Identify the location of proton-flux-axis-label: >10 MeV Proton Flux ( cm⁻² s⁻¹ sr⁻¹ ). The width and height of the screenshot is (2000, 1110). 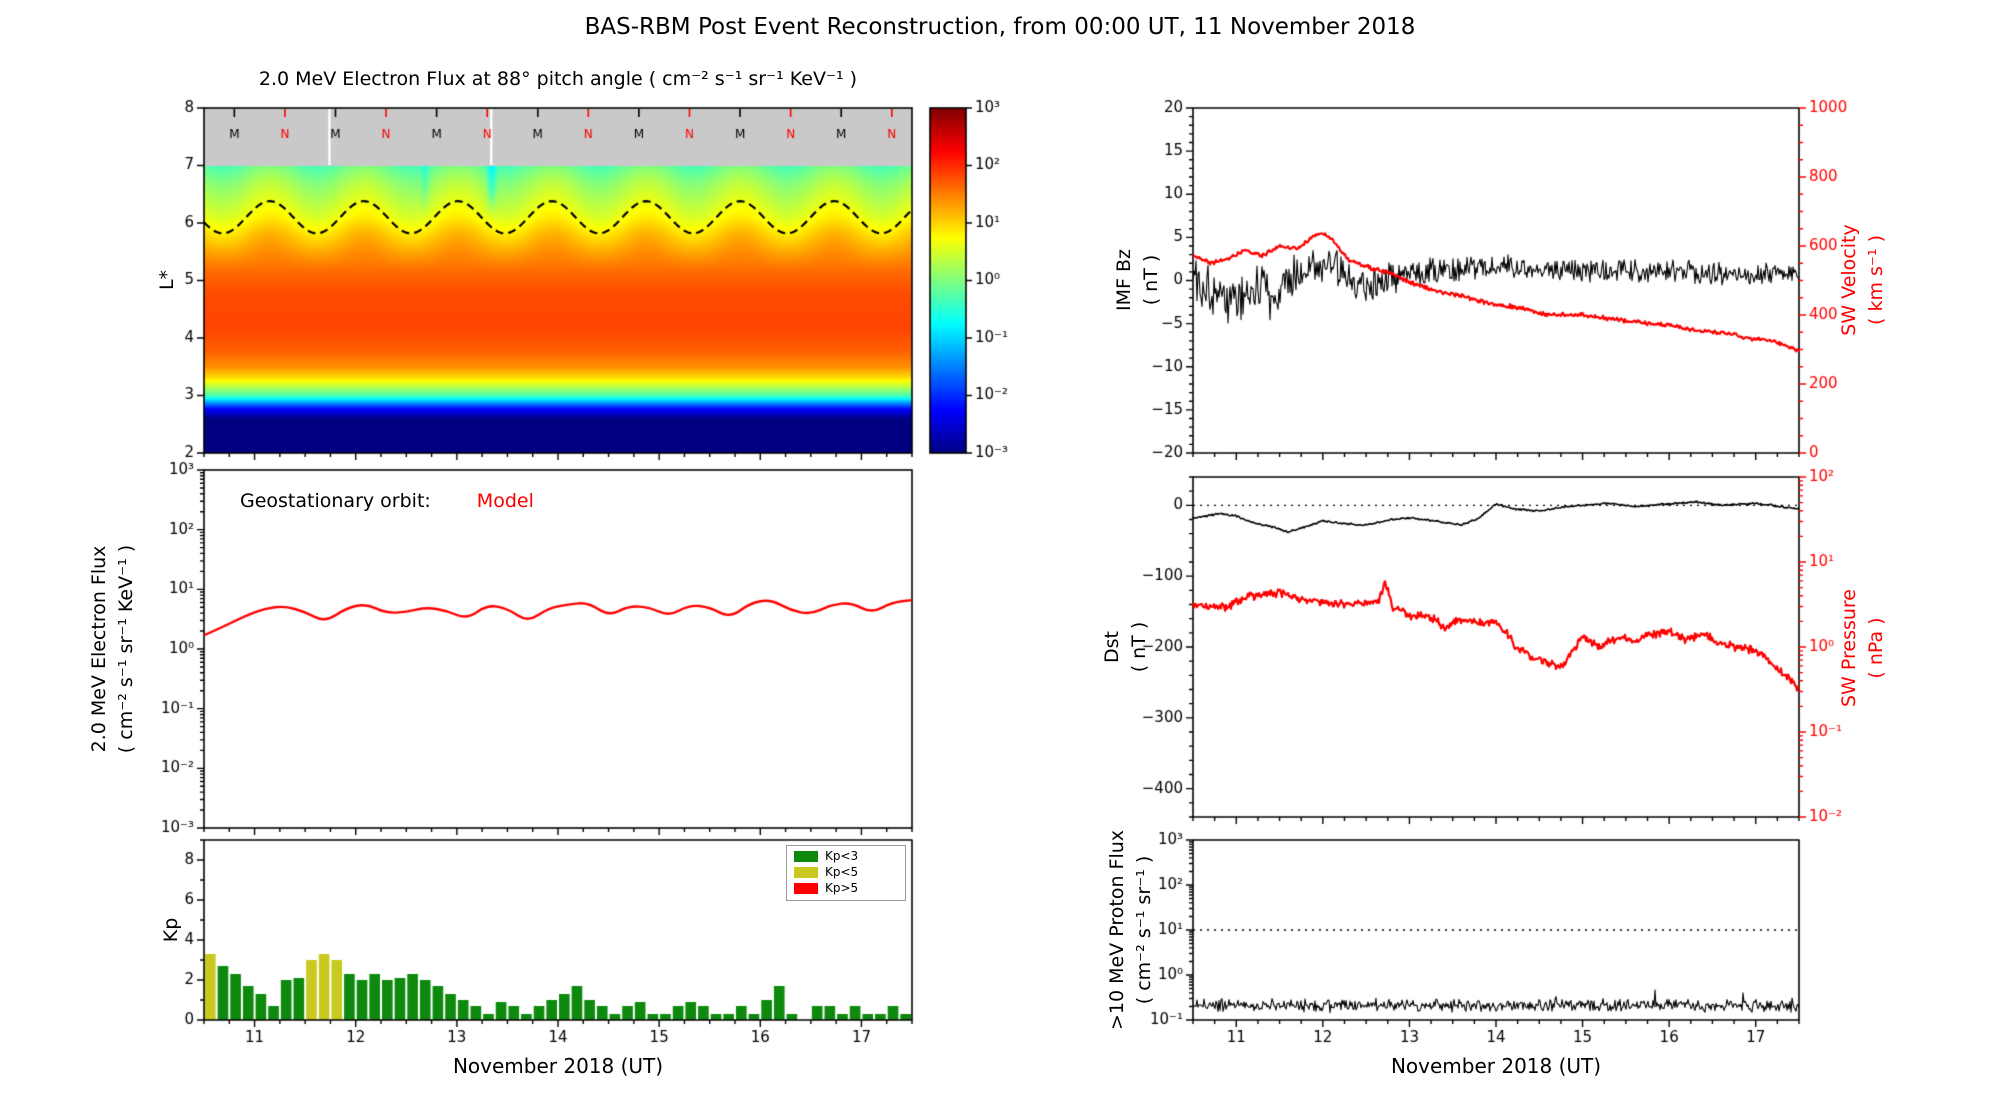
(1130, 930).